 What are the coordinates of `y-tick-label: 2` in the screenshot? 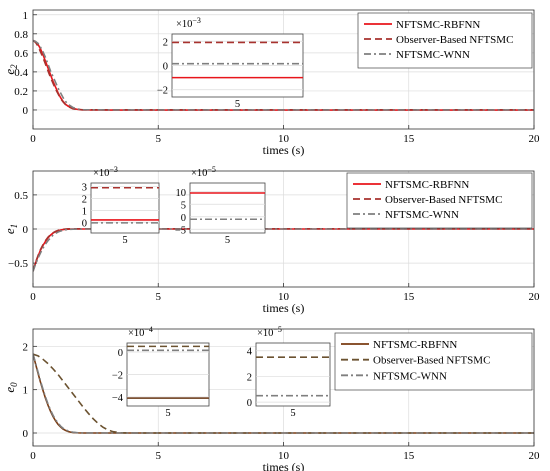 It's located at (26, 347).